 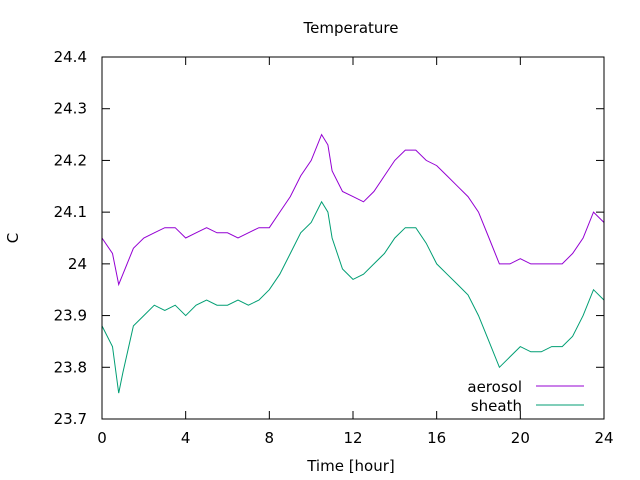 I want to click on y-tick-label: 23.7, so click(x=70, y=419).